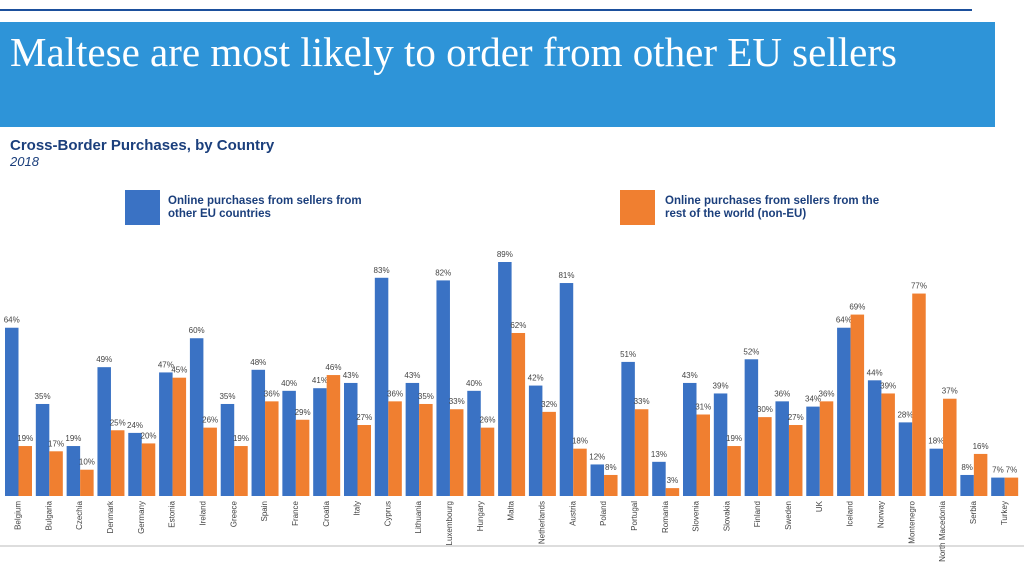 The height and width of the screenshot is (575, 1024). I want to click on x-tick-label: Luxembourg, so click(449, 523).